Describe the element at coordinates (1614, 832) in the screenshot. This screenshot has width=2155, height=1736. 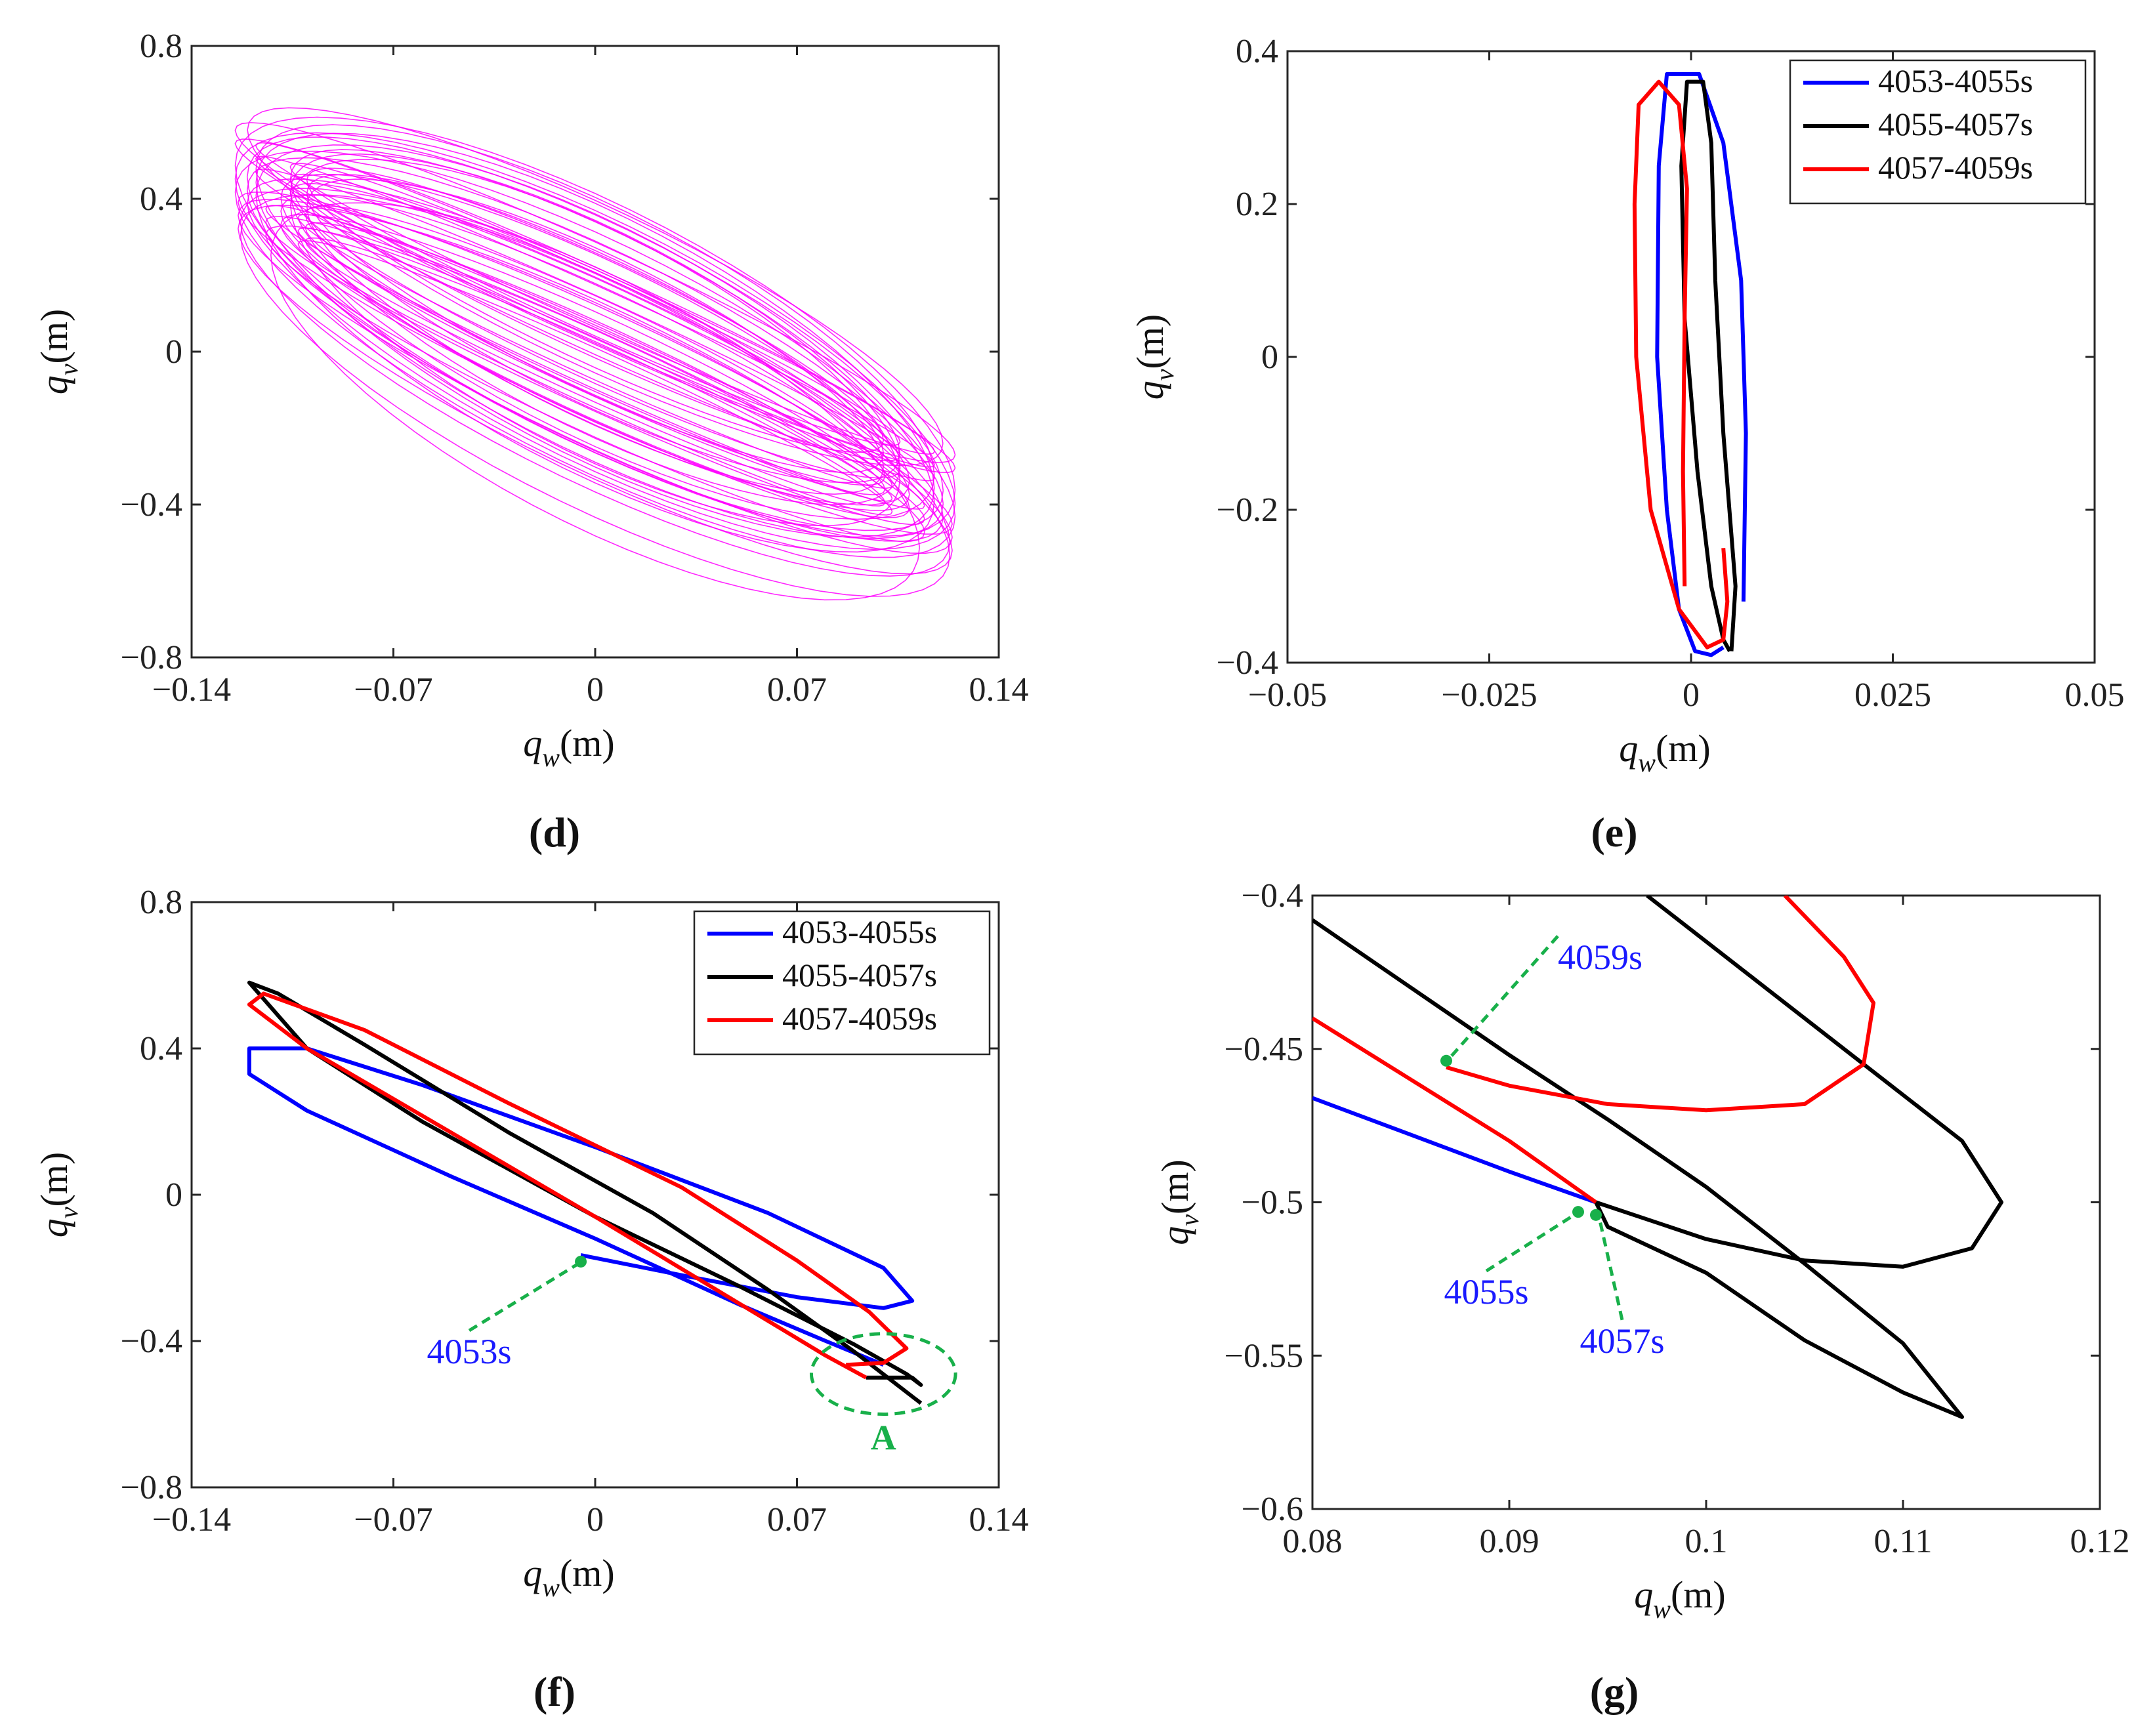
I see `panel-label: (e)` at that location.